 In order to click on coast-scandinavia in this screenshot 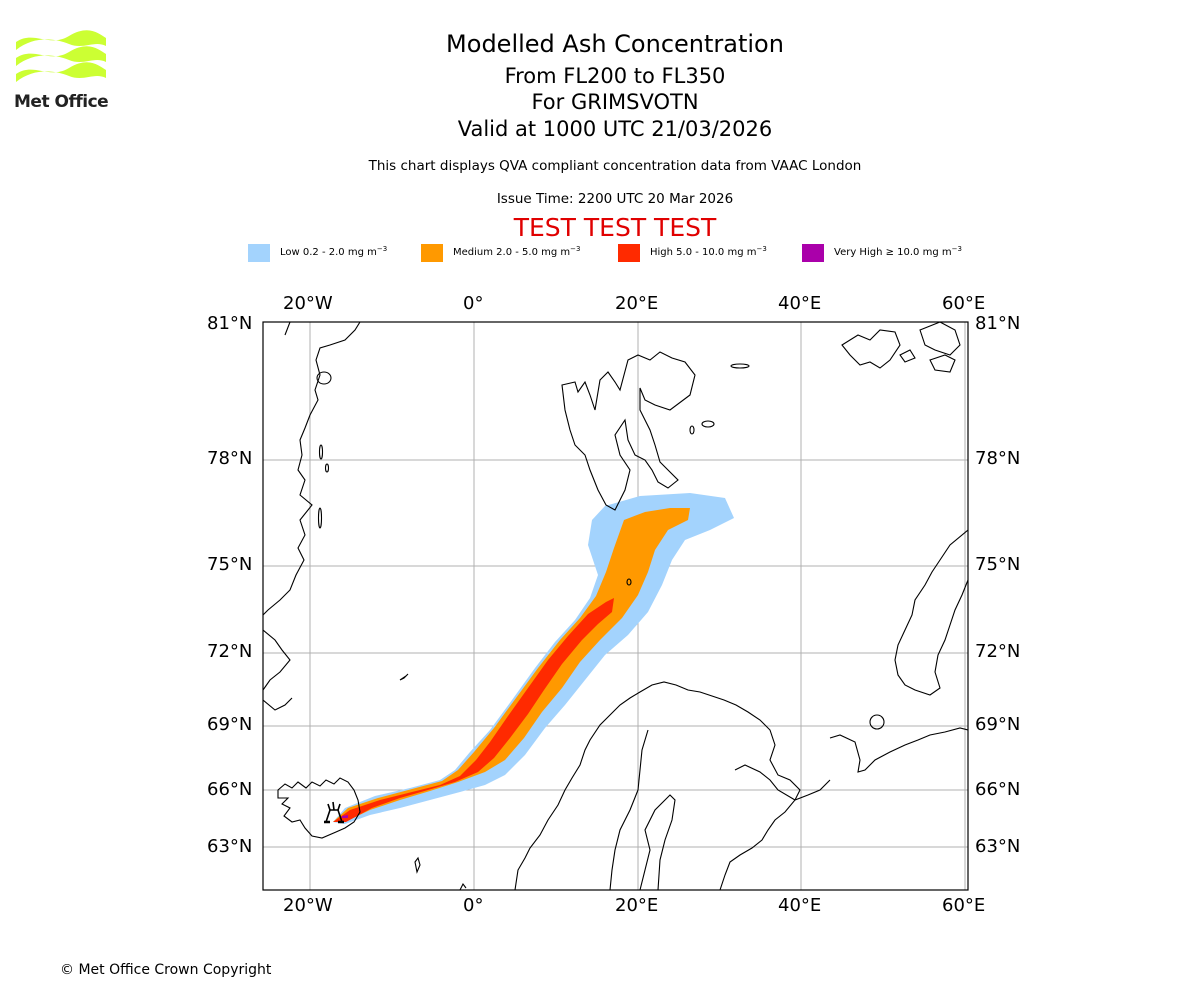, I will do `click(657, 785)`.